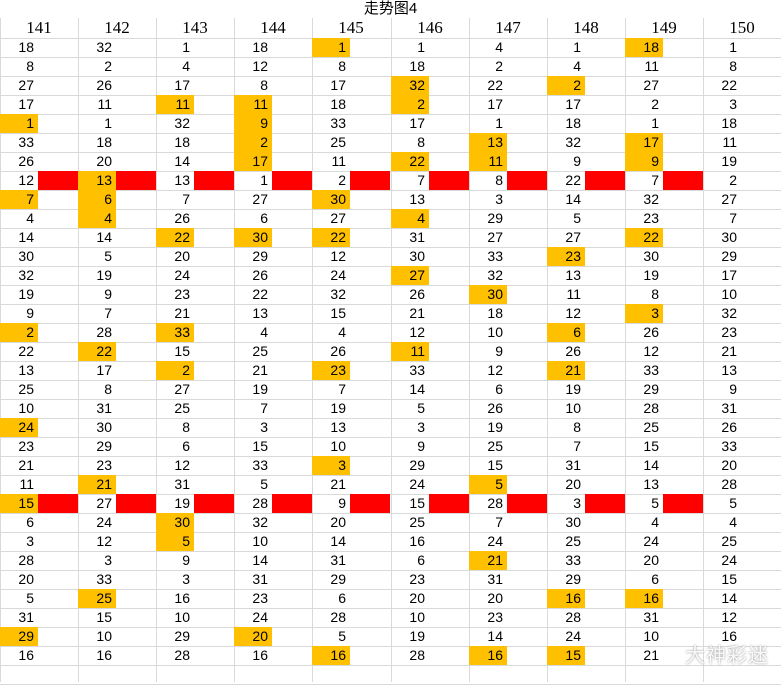 Image resolution: width=781 pixels, height=685 pixels. Describe the element at coordinates (182, 389) in the screenshot. I see `table-cell: 27` at that location.